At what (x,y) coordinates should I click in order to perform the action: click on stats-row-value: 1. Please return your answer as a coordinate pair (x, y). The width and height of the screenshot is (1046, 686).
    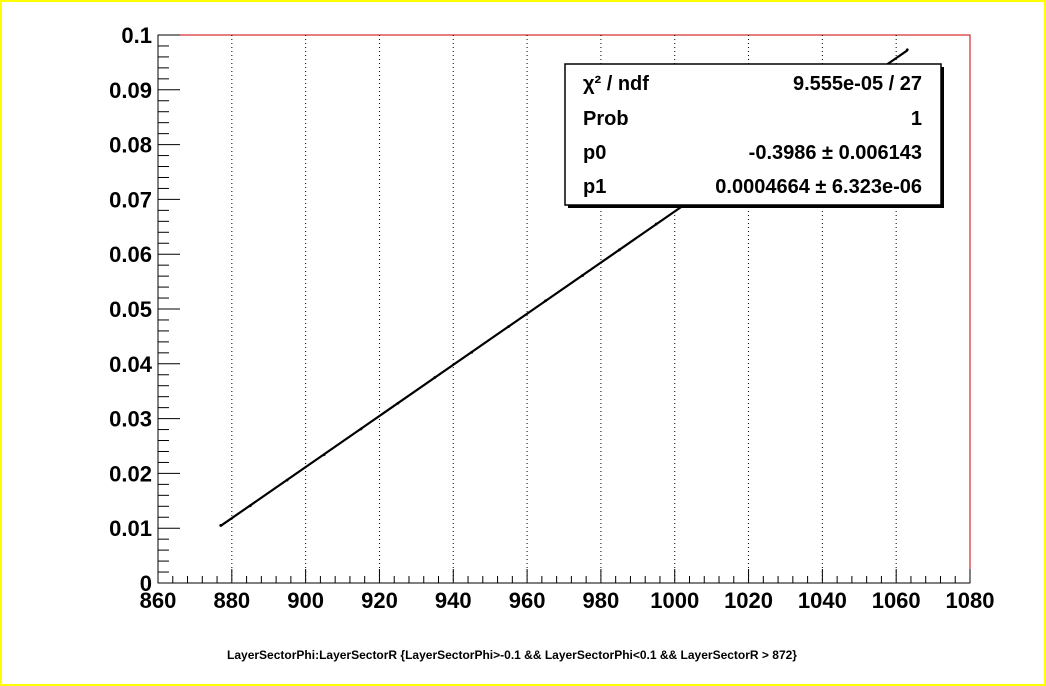
    Looking at the image, I should click on (916, 119).